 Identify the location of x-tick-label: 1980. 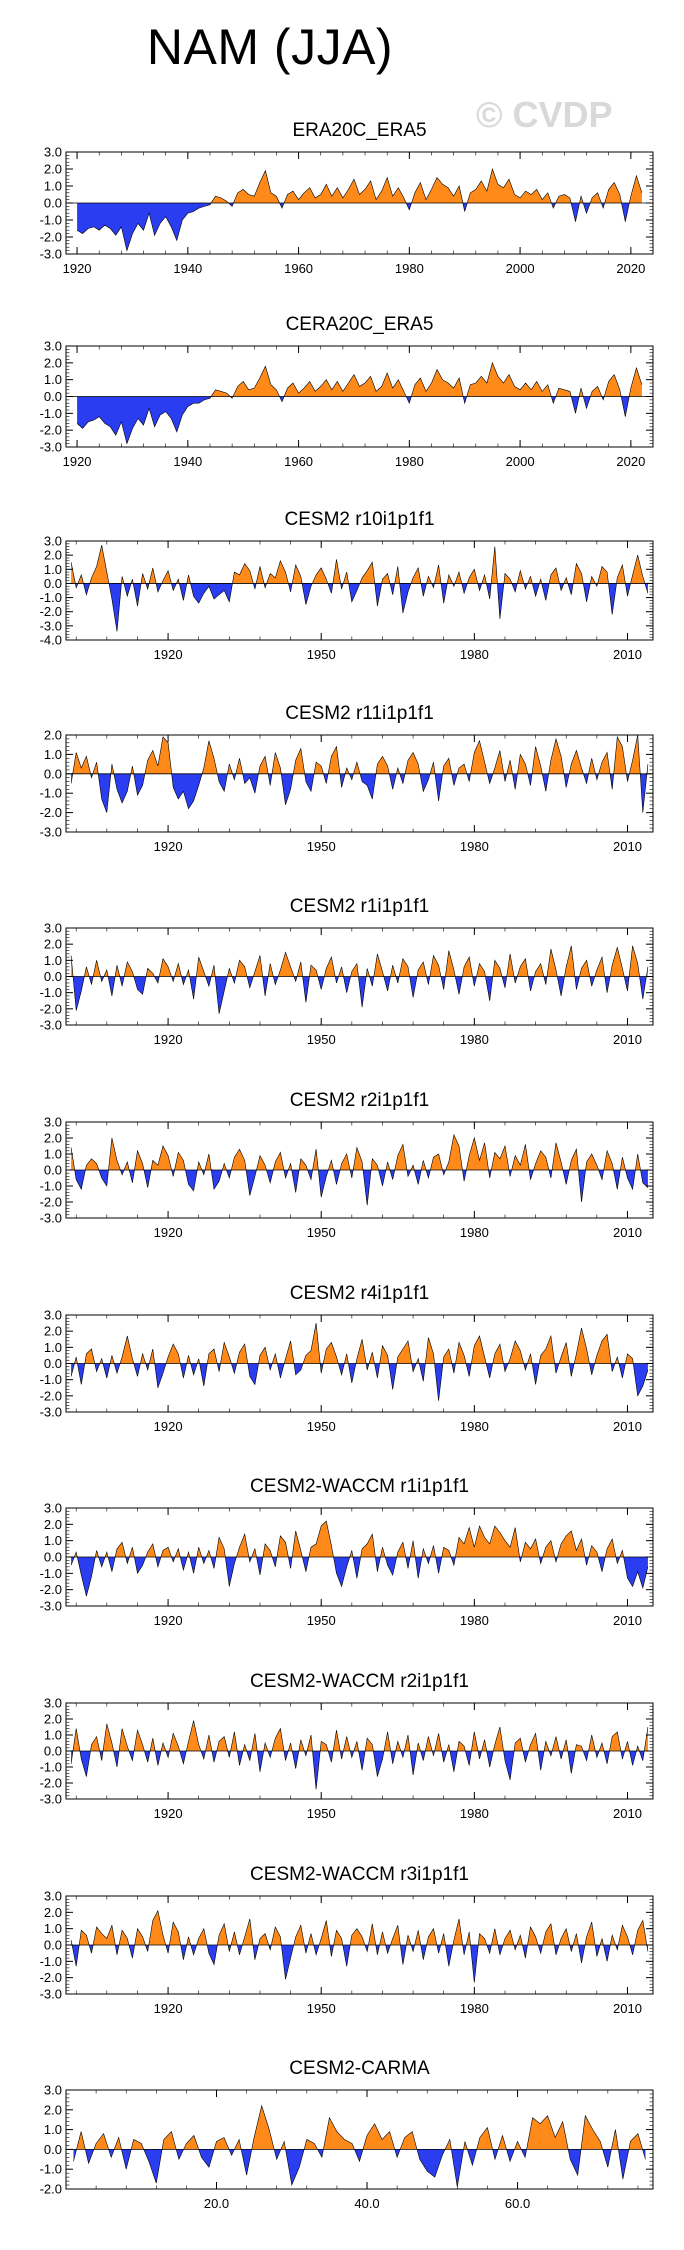
(474, 1426).